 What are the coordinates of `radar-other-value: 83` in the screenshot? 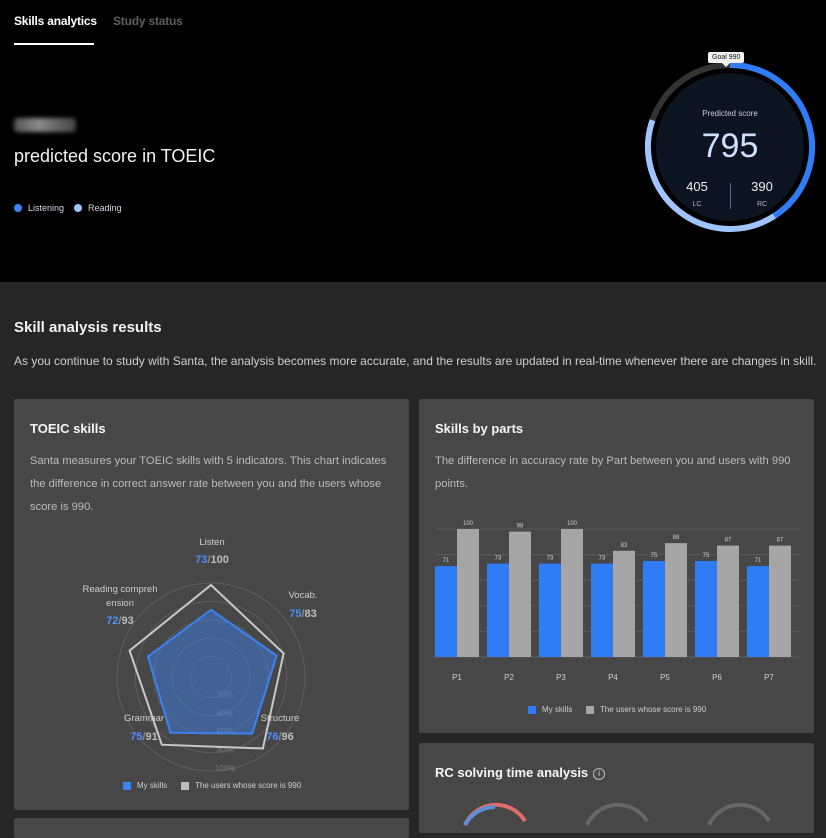 It's located at (310, 614).